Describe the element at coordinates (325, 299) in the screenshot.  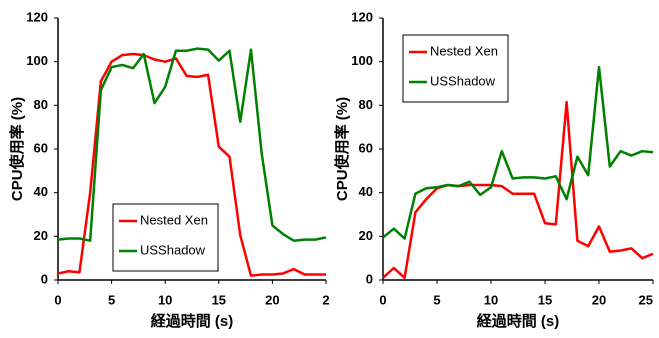
I see `x-tick-label: 2` at that location.